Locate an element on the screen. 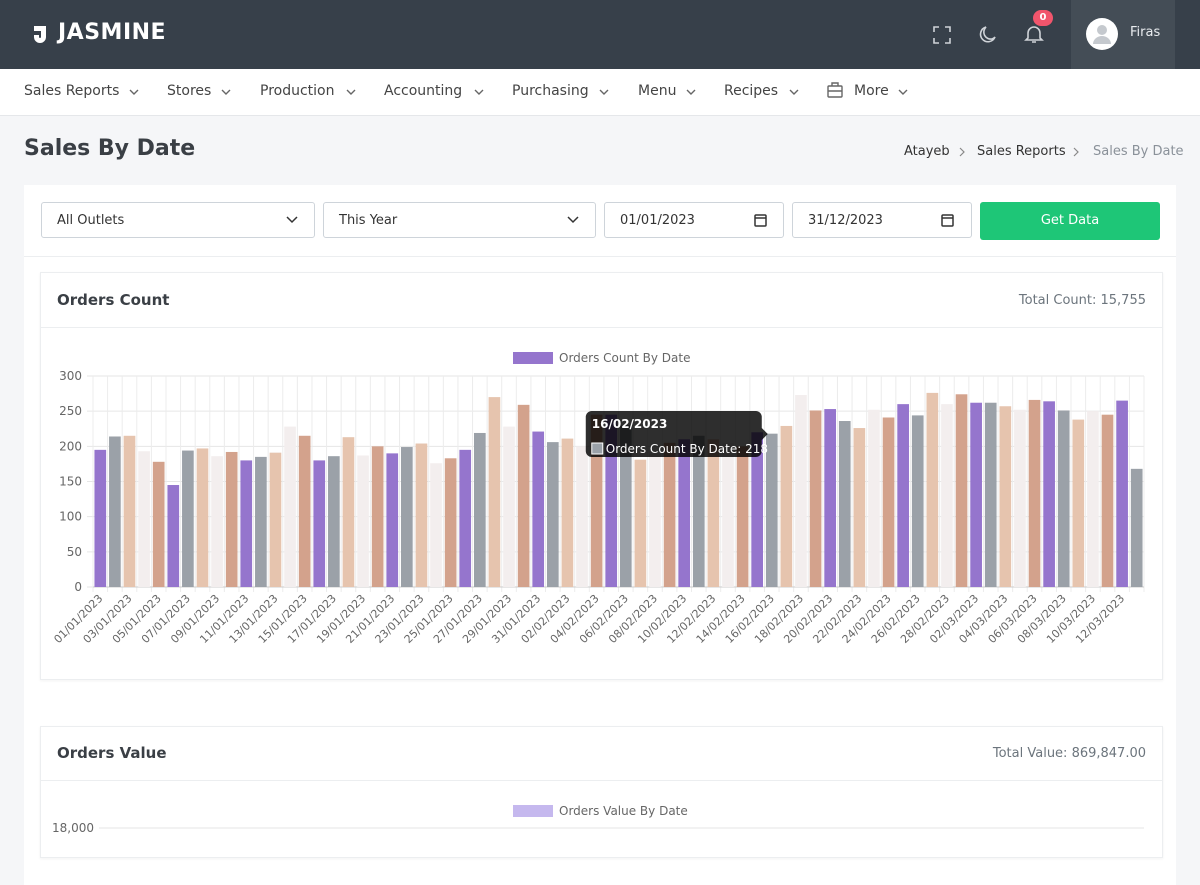 The image size is (1200, 885). legend-label: Orders Count By Date is located at coordinates (624, 358).